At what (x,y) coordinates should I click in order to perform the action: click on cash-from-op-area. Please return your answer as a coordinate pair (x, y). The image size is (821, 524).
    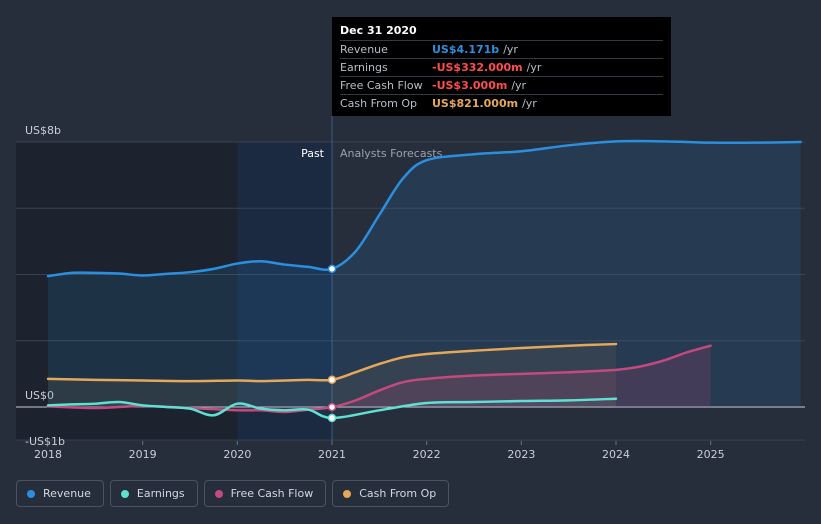
    Looking at the image, I should click on (332, 375).